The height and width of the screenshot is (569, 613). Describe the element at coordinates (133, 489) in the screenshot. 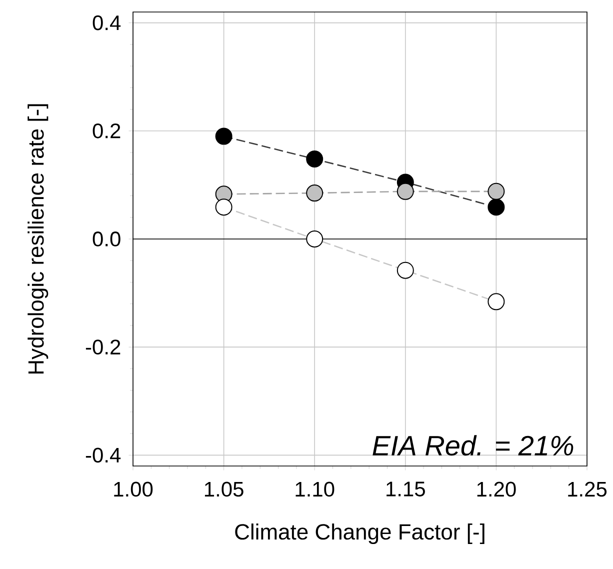

I see `x-tick-label: 1.00` at that location.